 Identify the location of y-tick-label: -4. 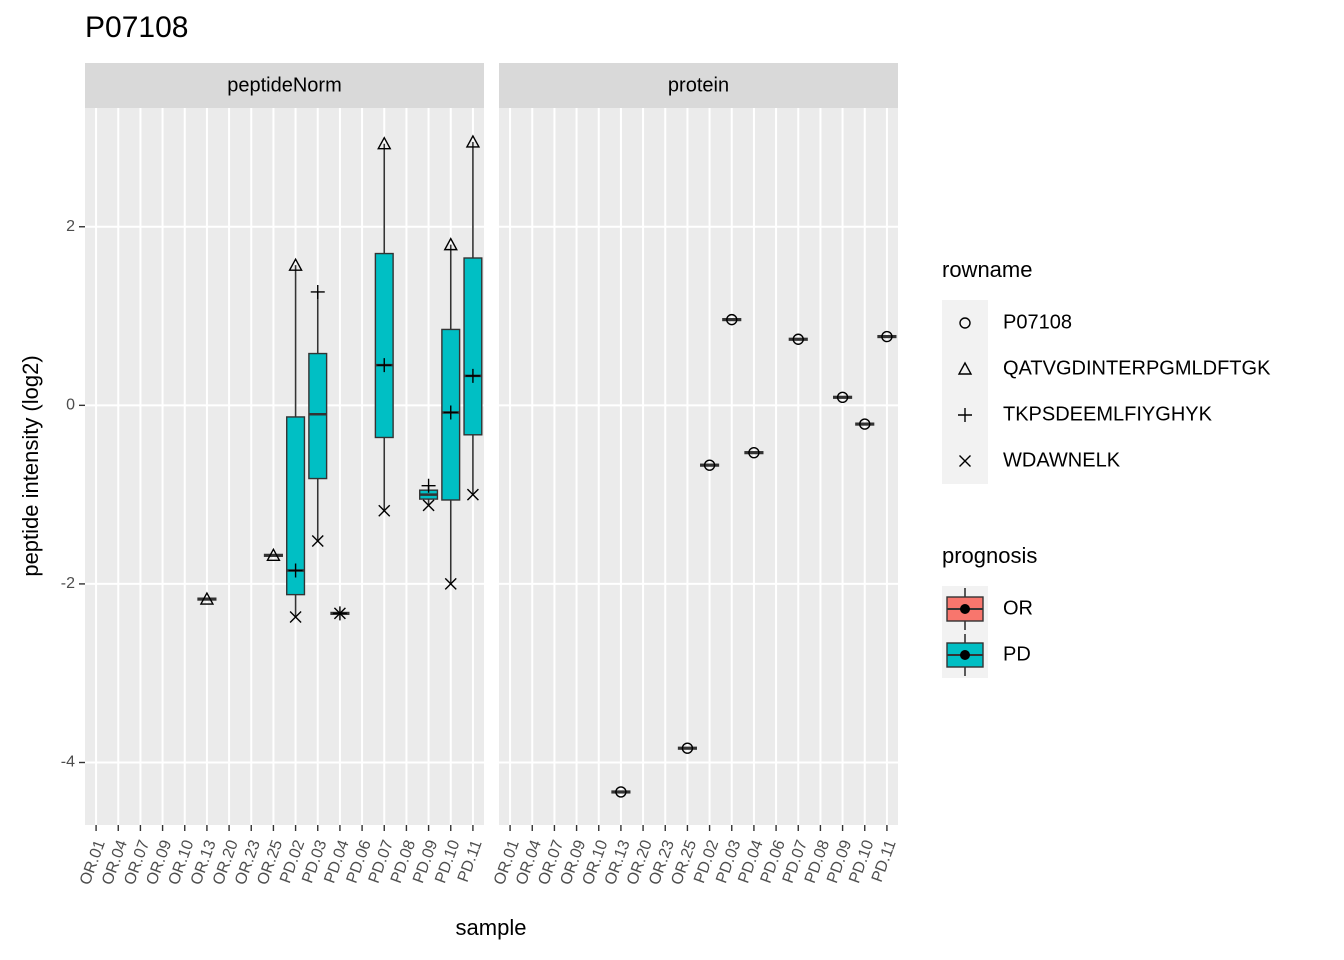
(68, 762).